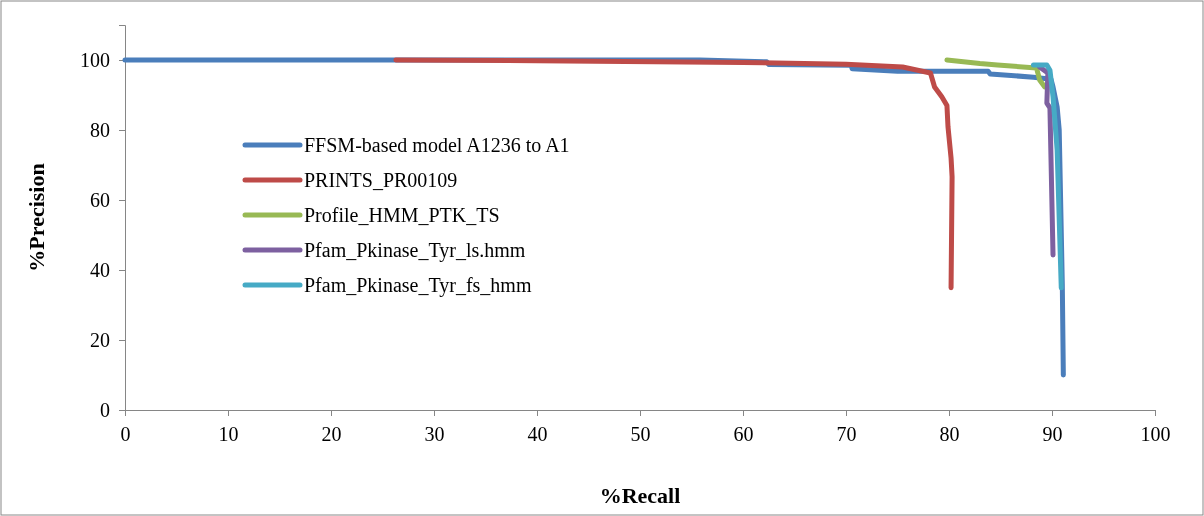 The height and width of the screenshot is (516, 1204). What do you see at coordinates (434, 434) in the screenshot?
I see `x-tick-label: 30` at bounding box center [434, 434].